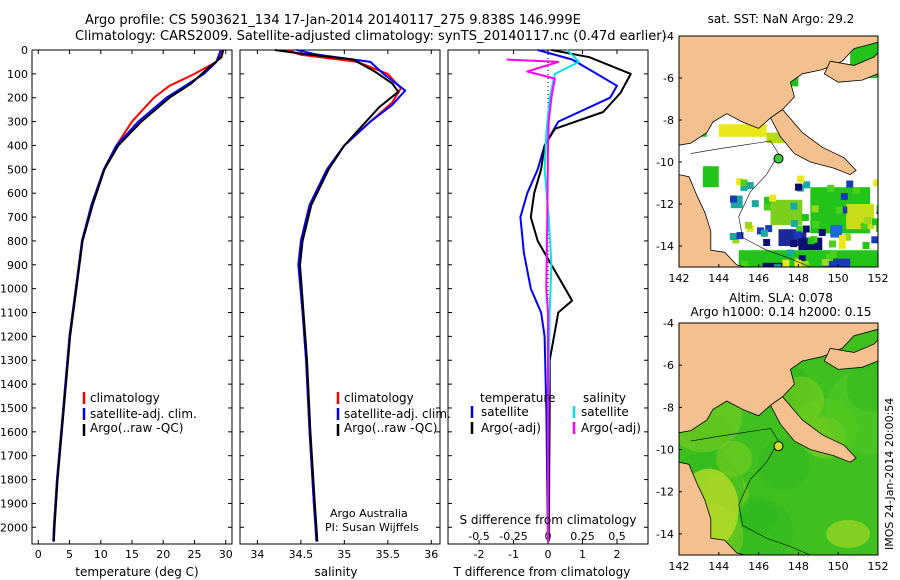 The image size is (900, 580). Describe the element at coordinates (758, 566) in the screenshot. I see `lon-tick-label: 146` at that location.